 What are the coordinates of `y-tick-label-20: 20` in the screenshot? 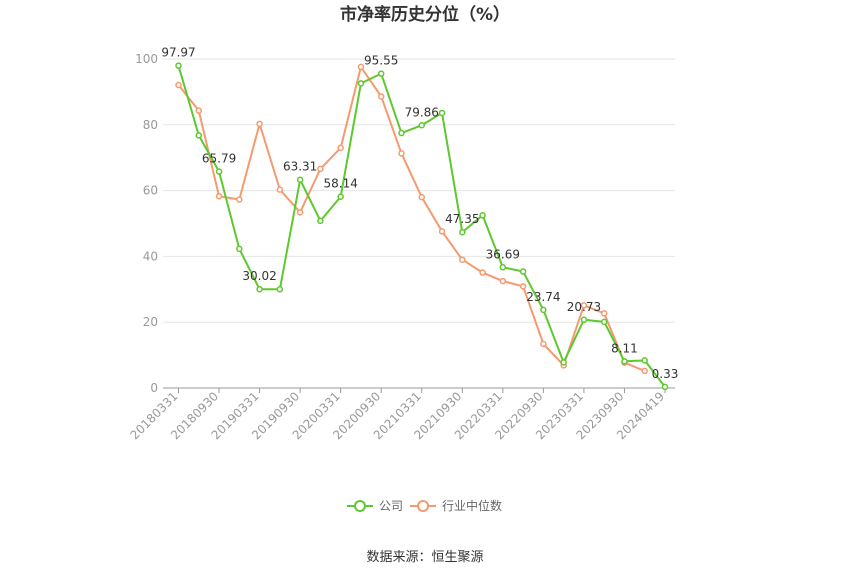 It's located at (150, 322).